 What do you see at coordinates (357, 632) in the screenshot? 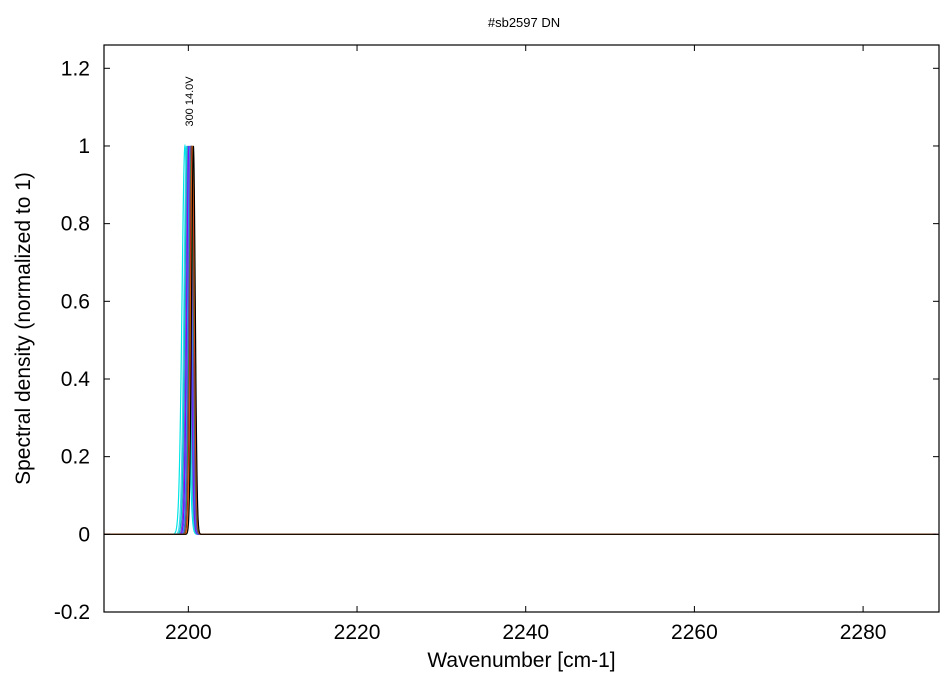
I see `x-tick-label: 2220` at bounding box center [357, 632].